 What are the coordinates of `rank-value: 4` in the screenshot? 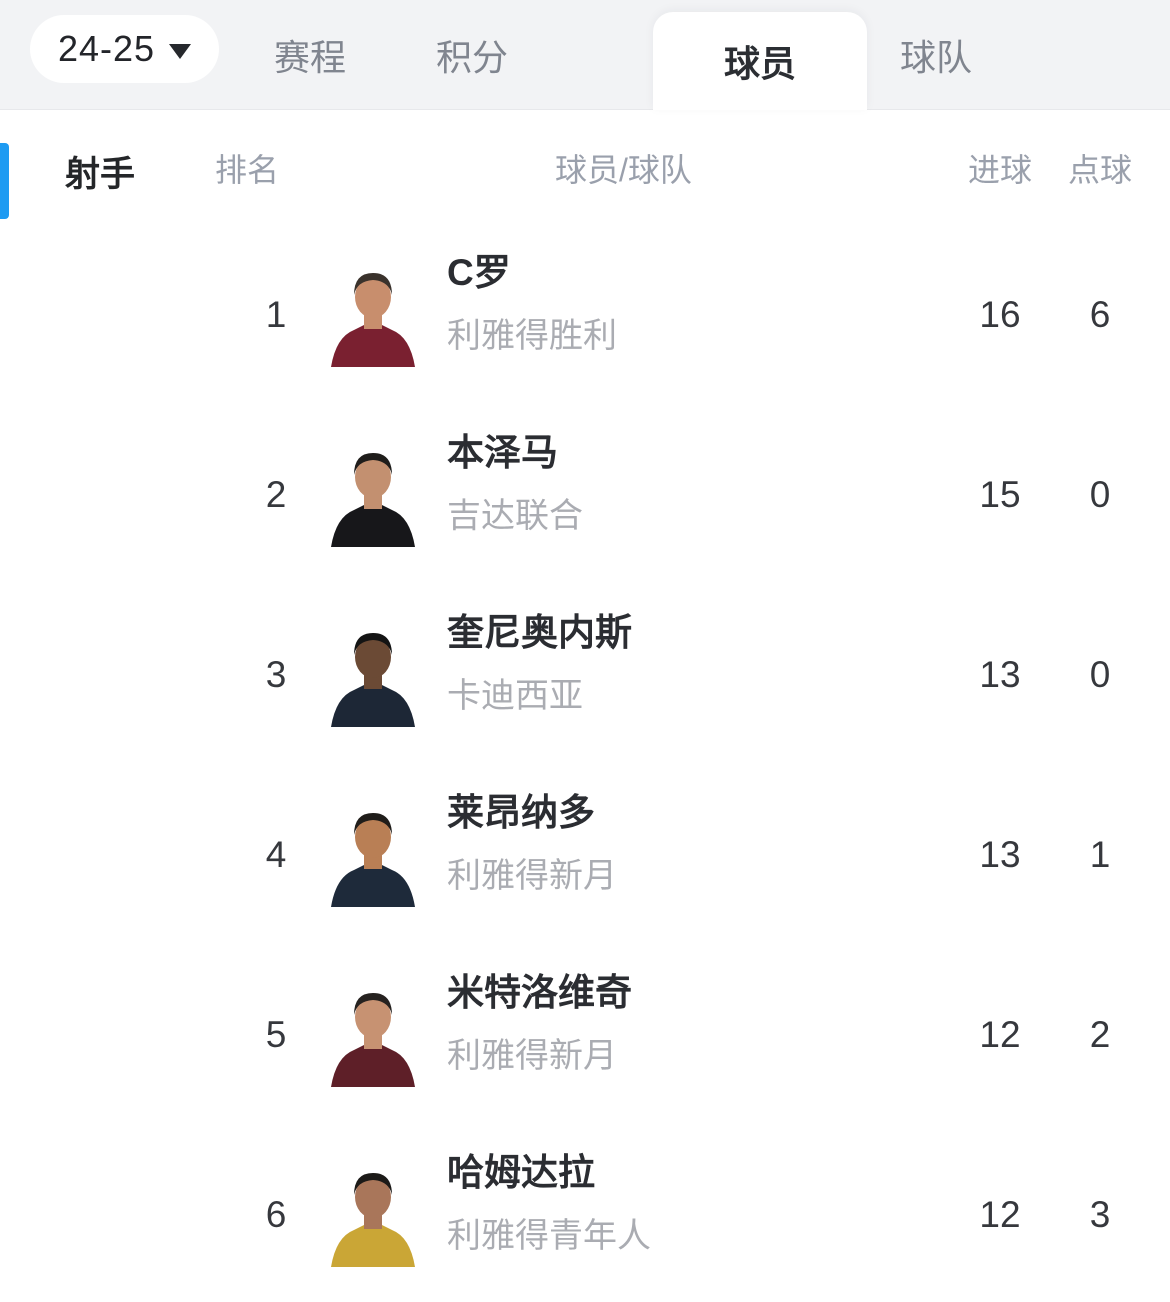 It's located at (276, 854).